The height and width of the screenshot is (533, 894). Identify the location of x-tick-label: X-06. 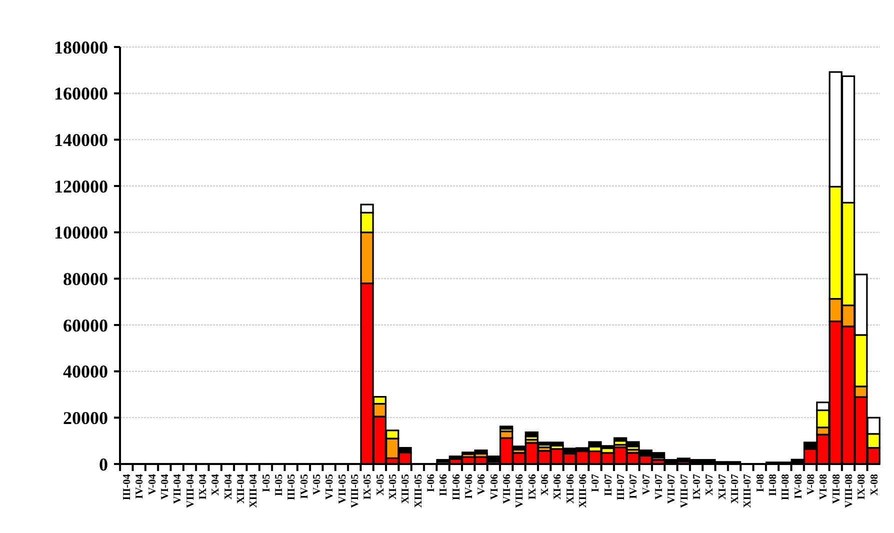
(545, 485).